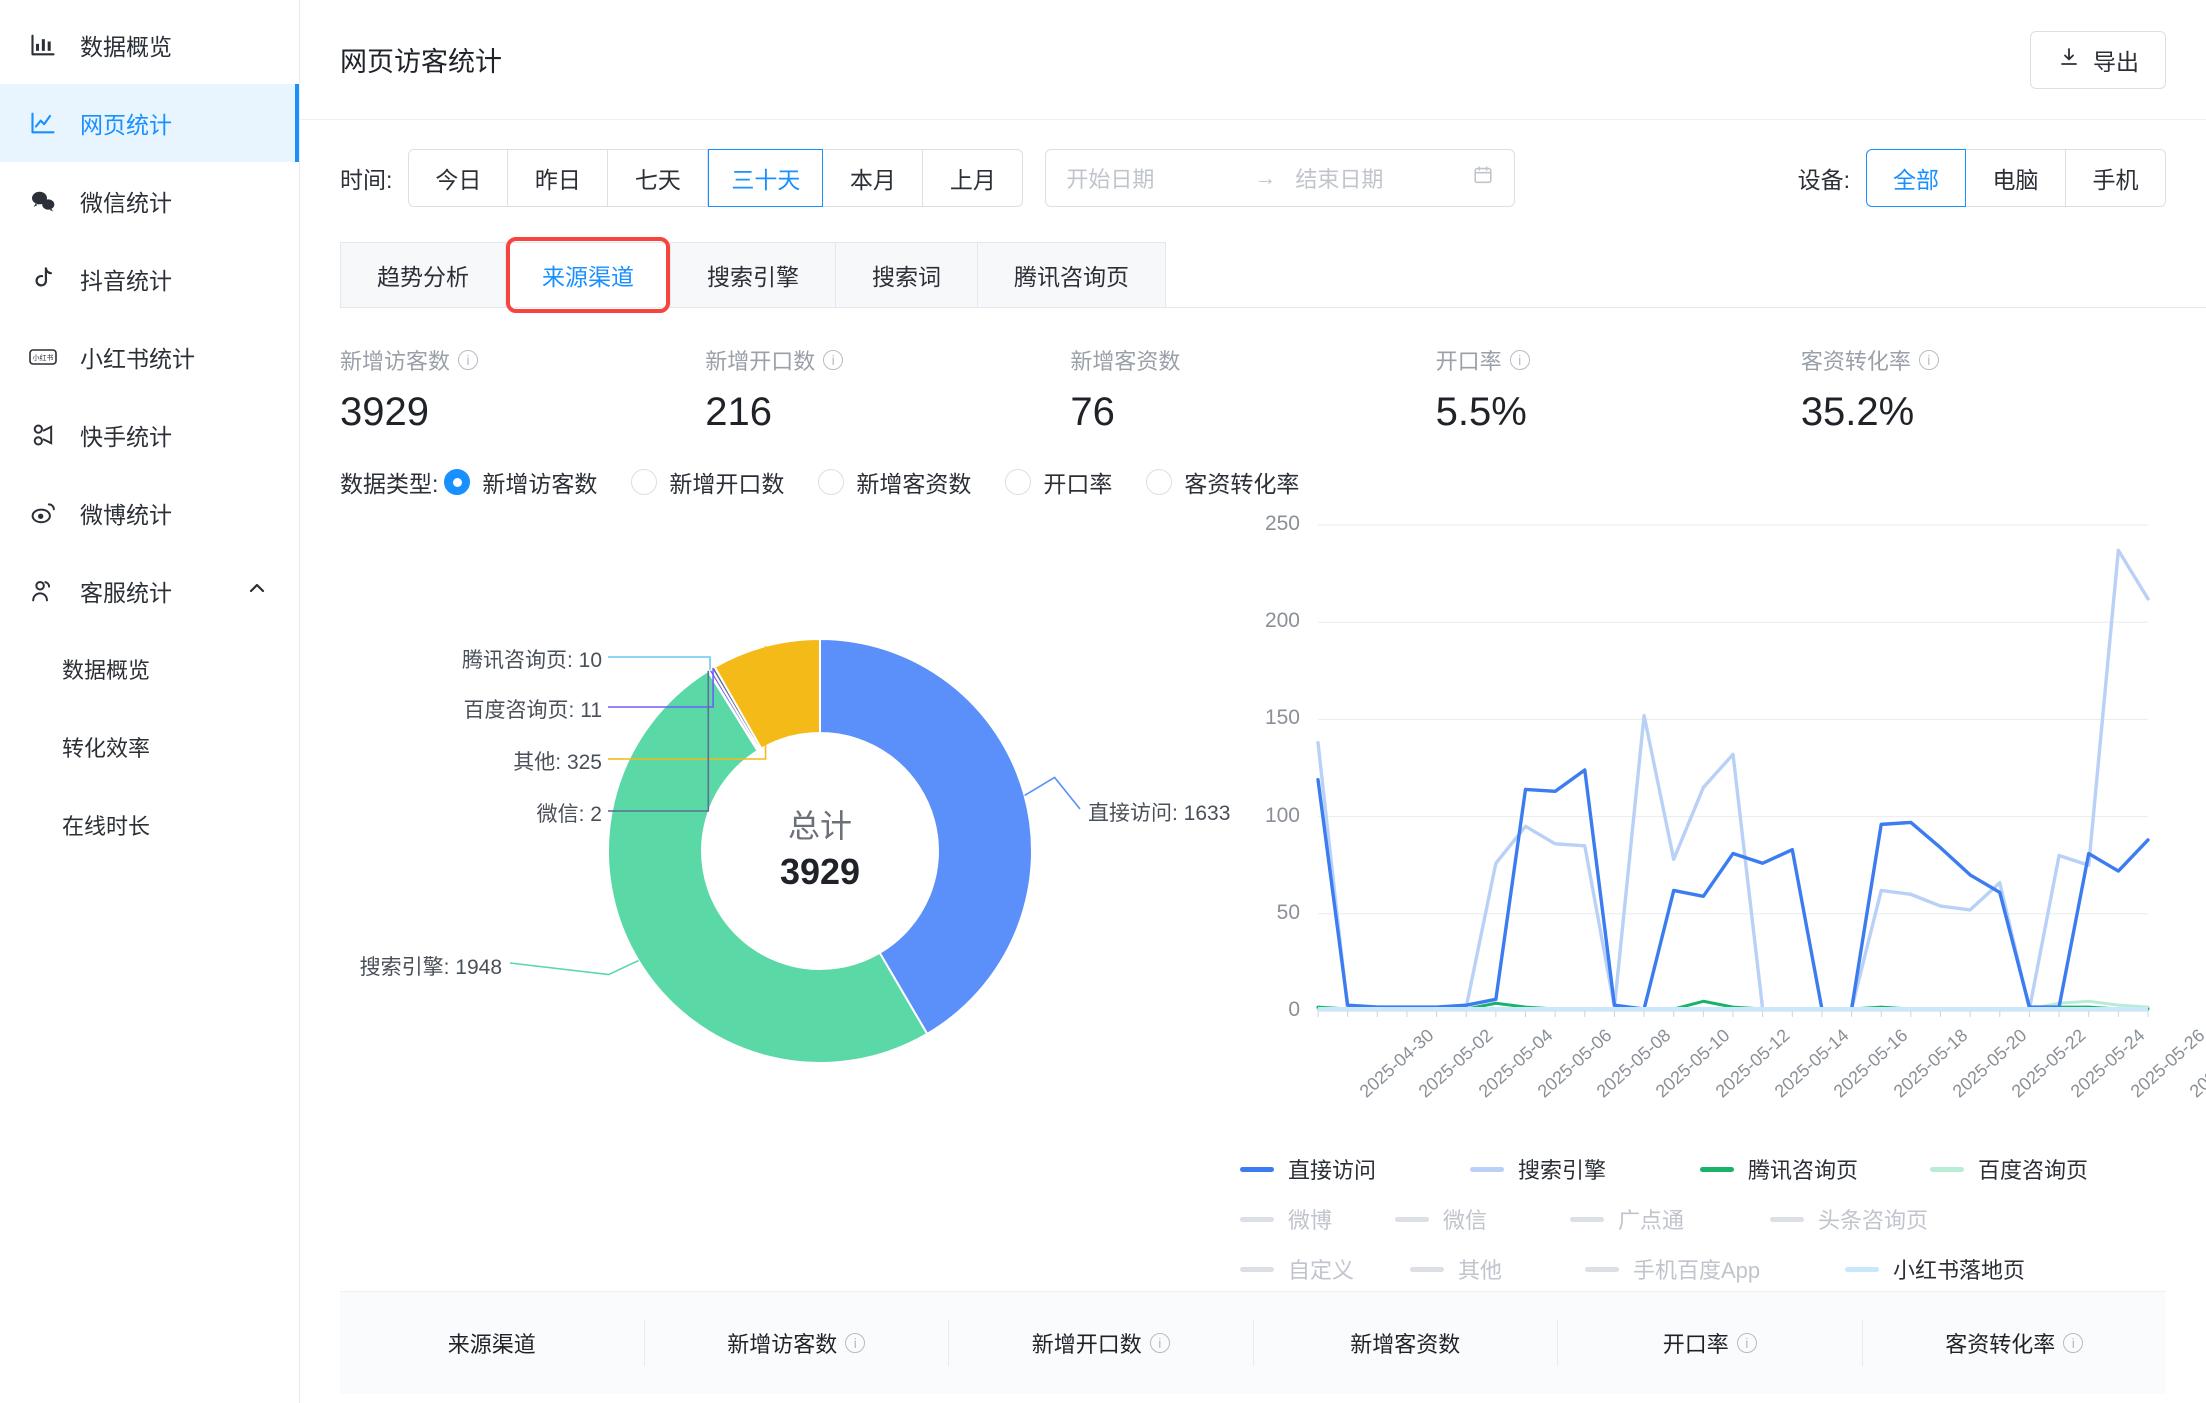  Describe the element at coordinates (2045, 1169) in the screenshot. I see `legend-item-baidu-consult-page: 百度咨询页` at that location.